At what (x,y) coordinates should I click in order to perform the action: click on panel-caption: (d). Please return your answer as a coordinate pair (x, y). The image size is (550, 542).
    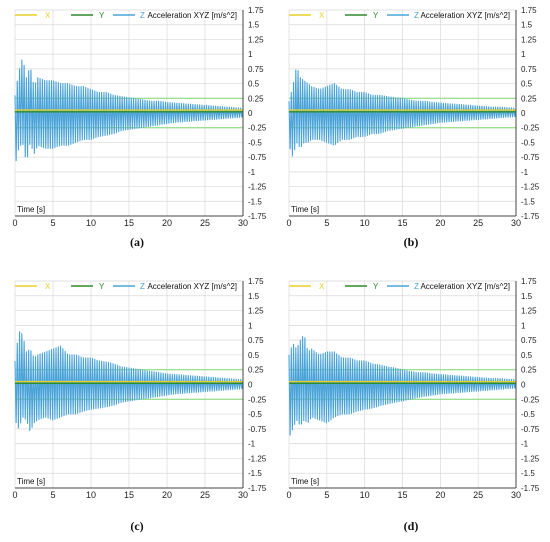
    Looking at the image, I should click on (411, 526).